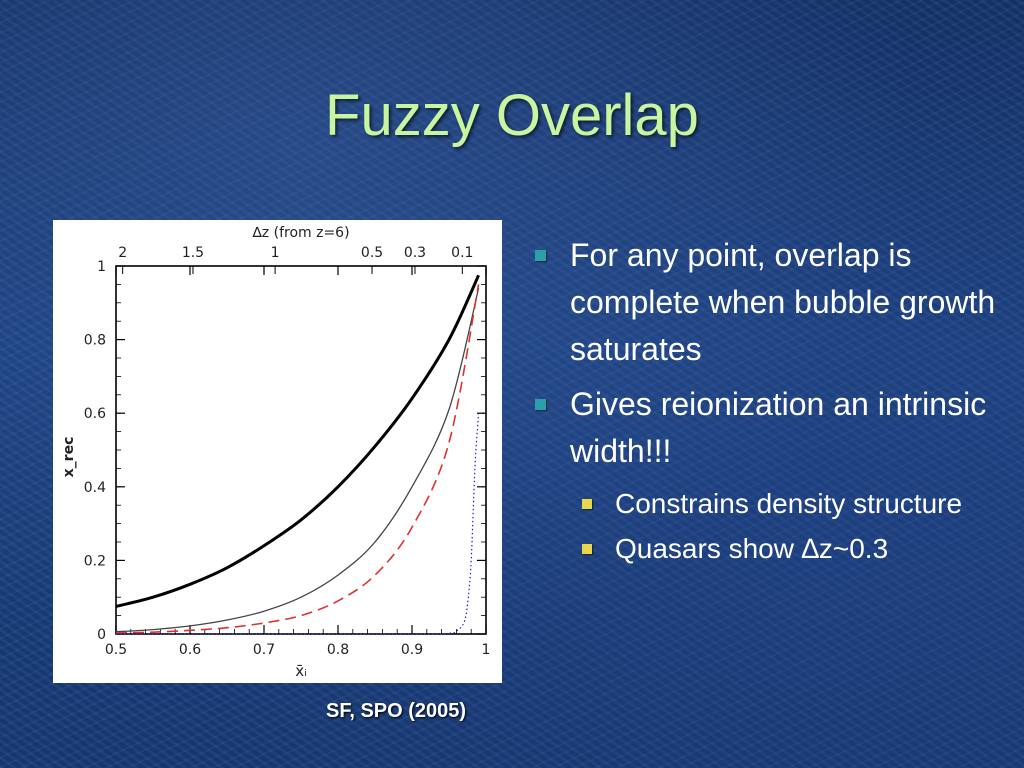 This screenshot has height=768, width=1024. I want to click on figure-credit: SF, SPO (2005), so click(396, 711).